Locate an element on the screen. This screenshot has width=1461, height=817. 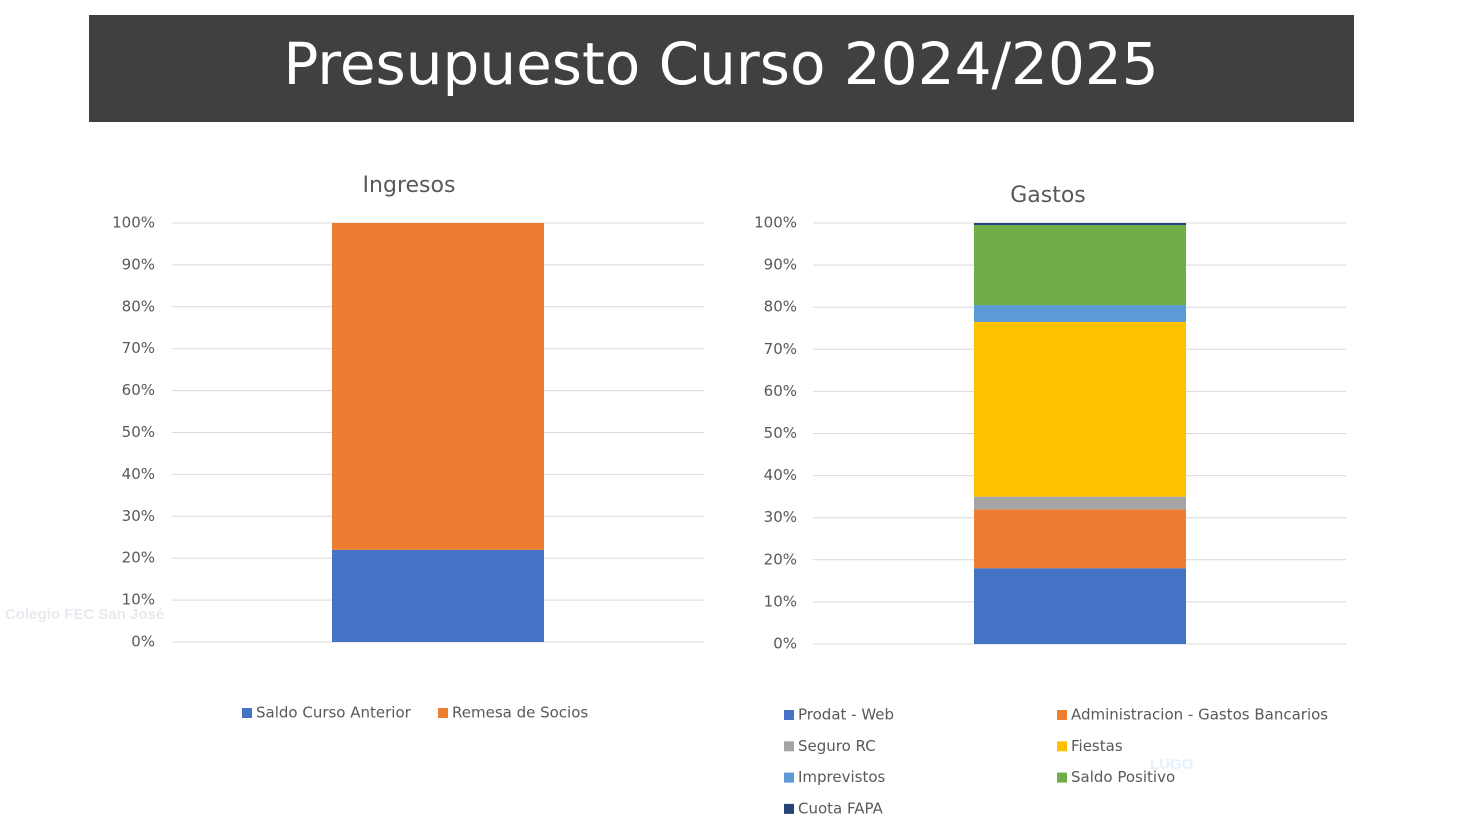
legend-label: Imprevistos is located at coordinates (842, 777).